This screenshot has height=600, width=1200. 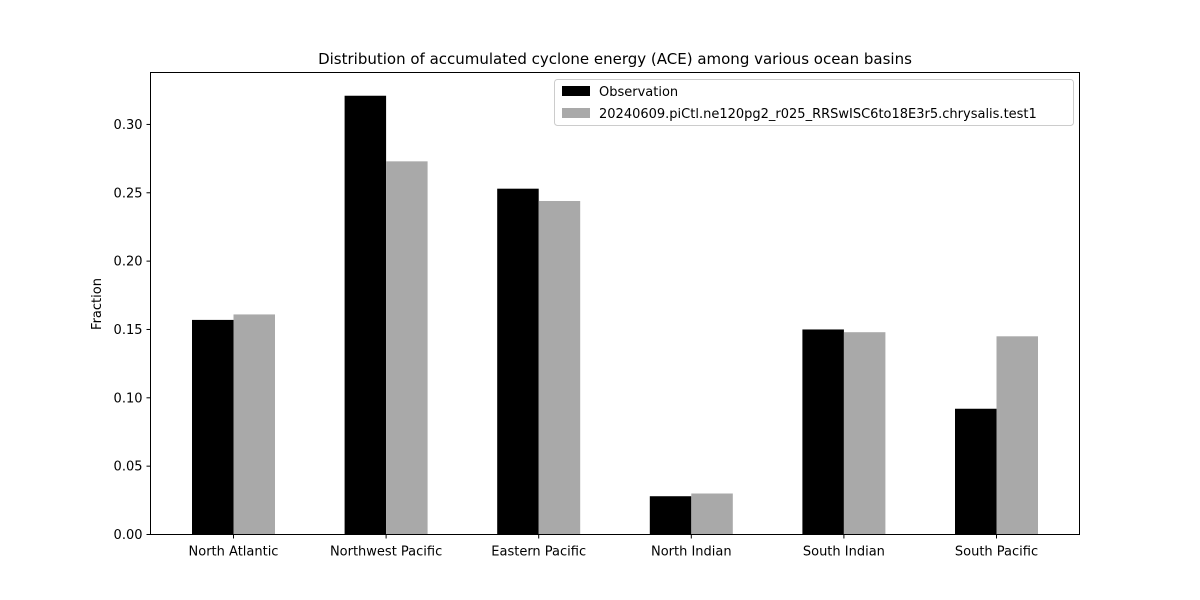 I want to click on y-tick-label: 0.30, so click(x=128, y=125).